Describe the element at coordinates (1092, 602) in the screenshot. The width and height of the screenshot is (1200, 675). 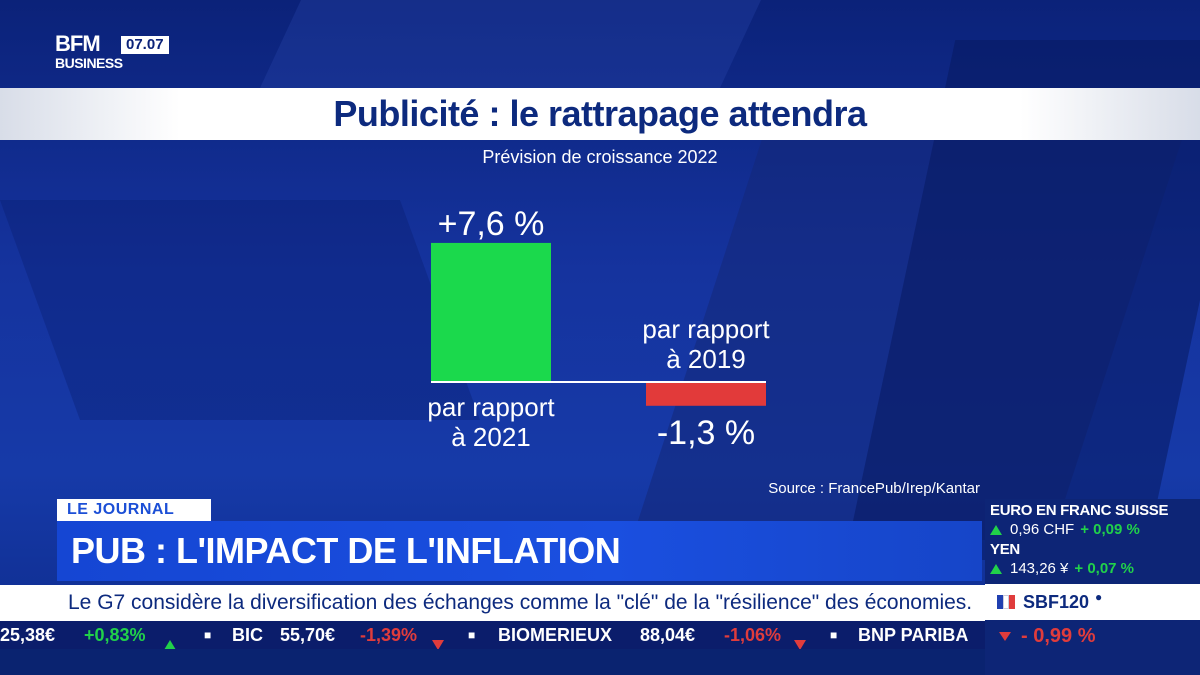
I see `index-band: SBF120 ●` at that location.